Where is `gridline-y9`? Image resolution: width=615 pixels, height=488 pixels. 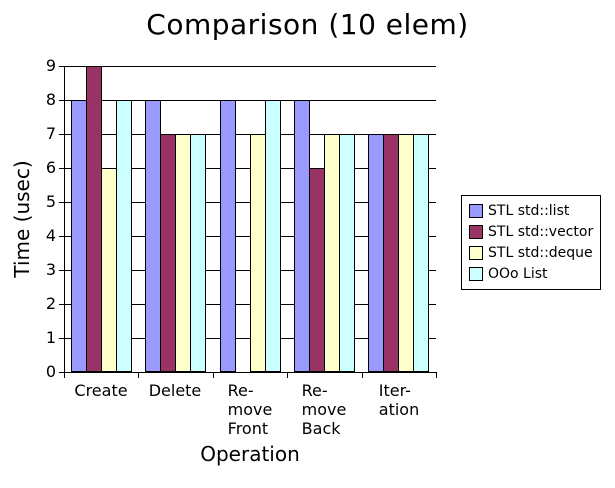 gridline-y9 is located at coordinates (250, 66).